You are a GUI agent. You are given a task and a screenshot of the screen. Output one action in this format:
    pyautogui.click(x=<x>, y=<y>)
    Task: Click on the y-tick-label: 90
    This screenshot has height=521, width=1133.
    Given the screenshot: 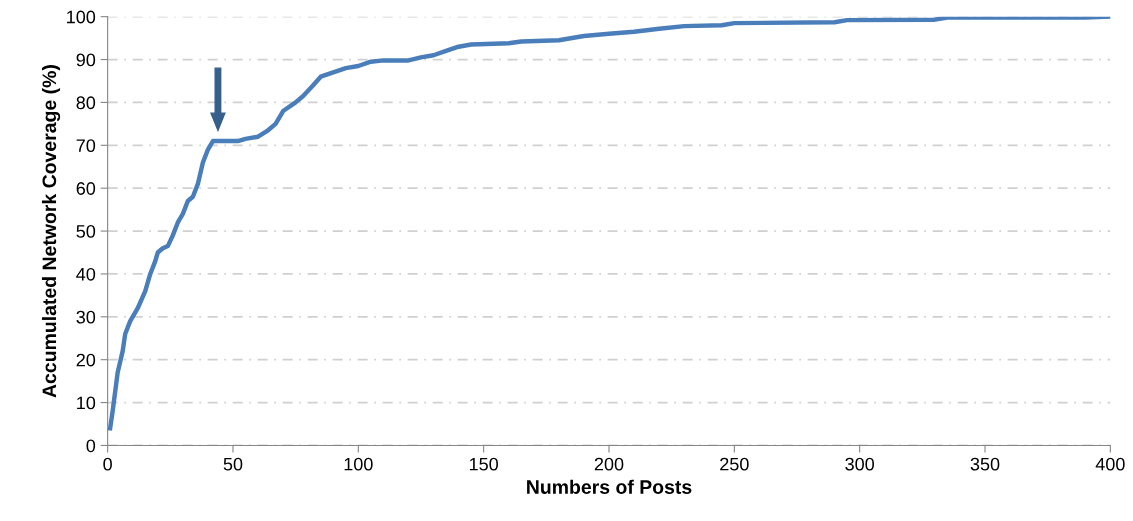 What is the action you would take?
    pyautogui.click(x=86, y=60)
    